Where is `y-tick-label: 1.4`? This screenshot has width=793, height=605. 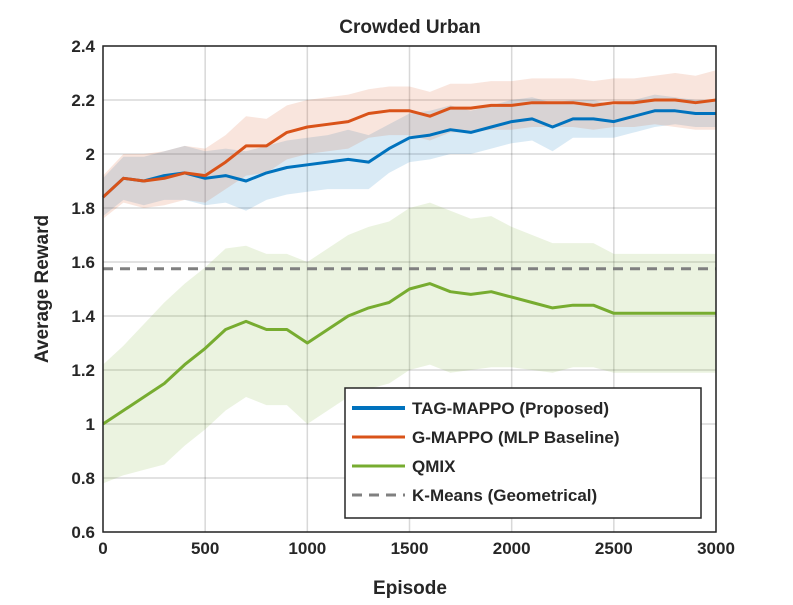 y-tick-label: 1.4 is located at coordinates (83, 316).